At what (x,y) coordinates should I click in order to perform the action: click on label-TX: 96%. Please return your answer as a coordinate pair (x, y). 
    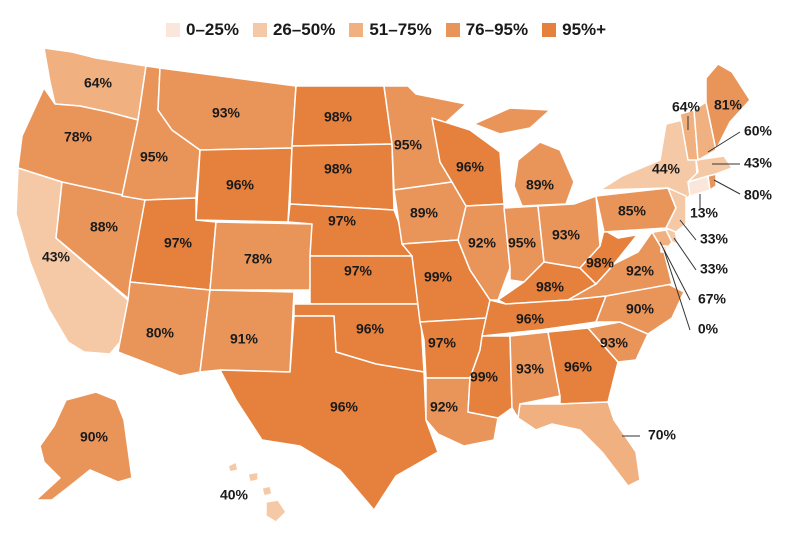
    Looking at the image, I should click on (344, 407).